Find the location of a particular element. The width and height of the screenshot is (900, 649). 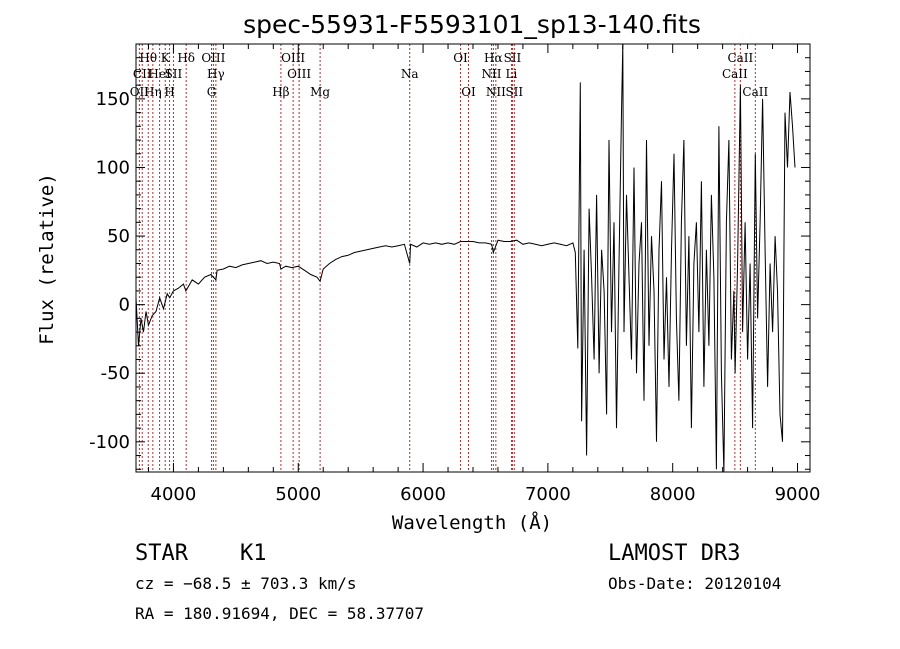

object-subclass: K1 is located at coordinates (253, 553).